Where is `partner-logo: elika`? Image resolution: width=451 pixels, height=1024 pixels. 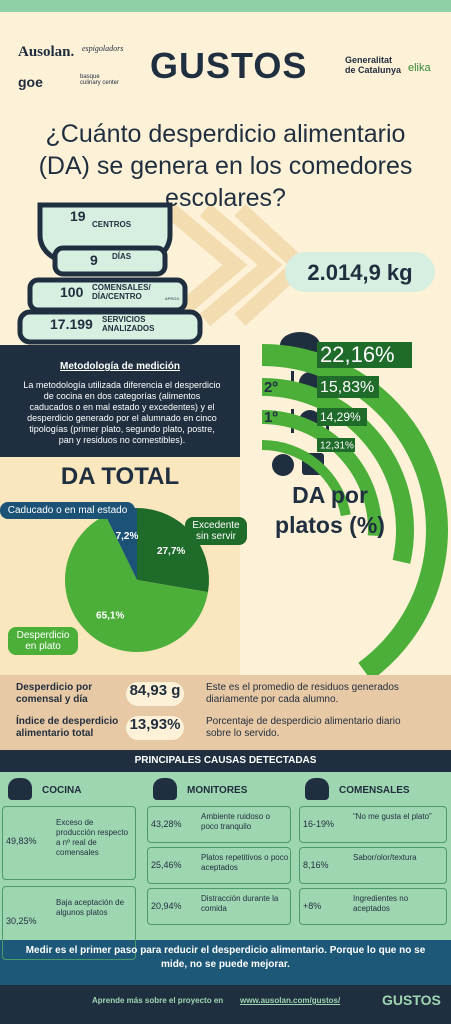 partner-logo: elika is located at coordinates (419, 68).